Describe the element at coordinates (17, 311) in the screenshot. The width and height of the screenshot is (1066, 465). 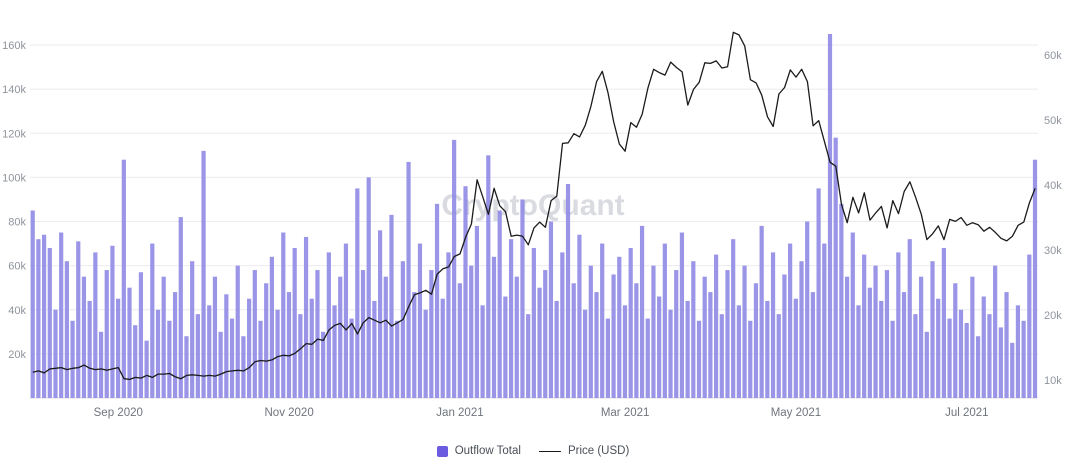
I see `y-axis-left-tick: 40k` at that location.